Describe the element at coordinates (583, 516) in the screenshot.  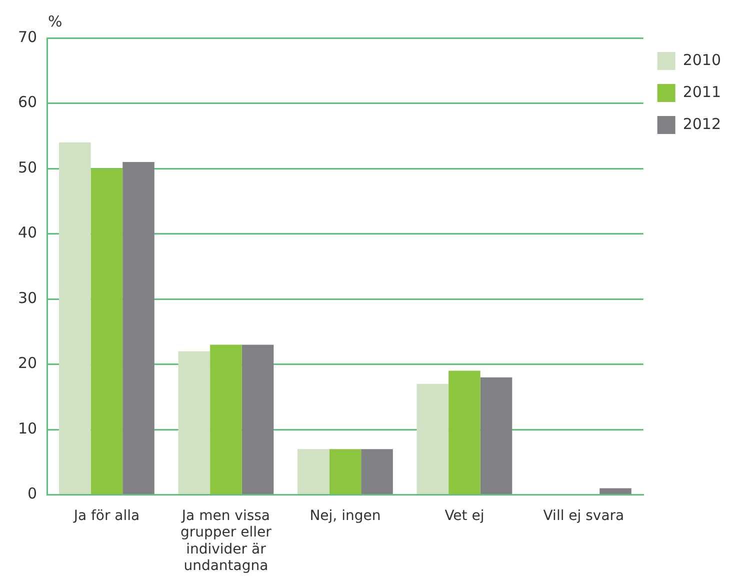
I see `x-tick-label: Vill ej svara` at that location.